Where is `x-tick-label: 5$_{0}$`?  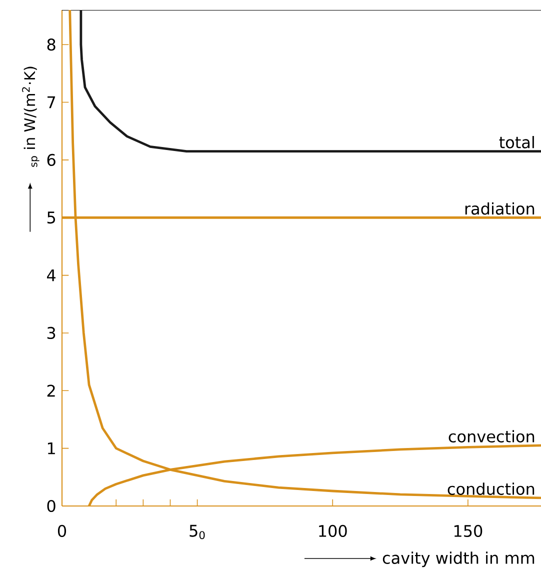
x-tick-label: 5$_{0}$ is located at coordinates (197, 532).